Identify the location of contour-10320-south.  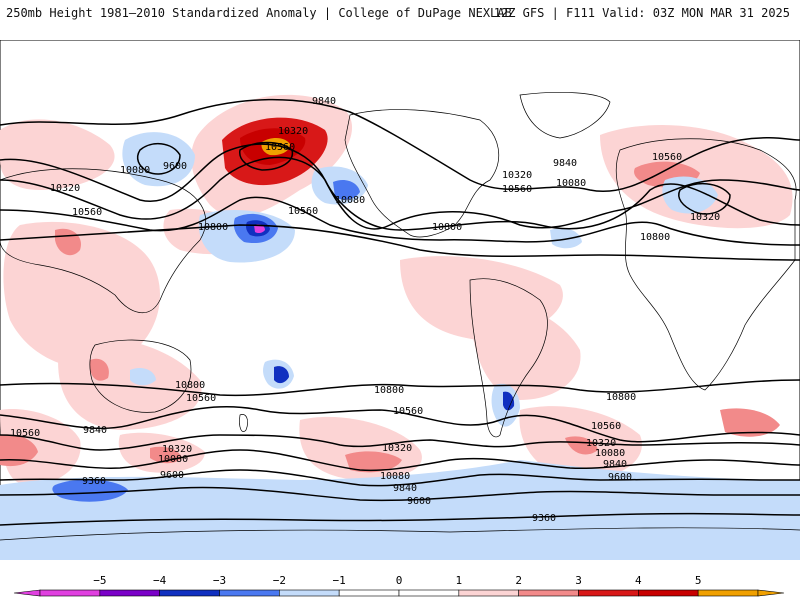
(400, 442).